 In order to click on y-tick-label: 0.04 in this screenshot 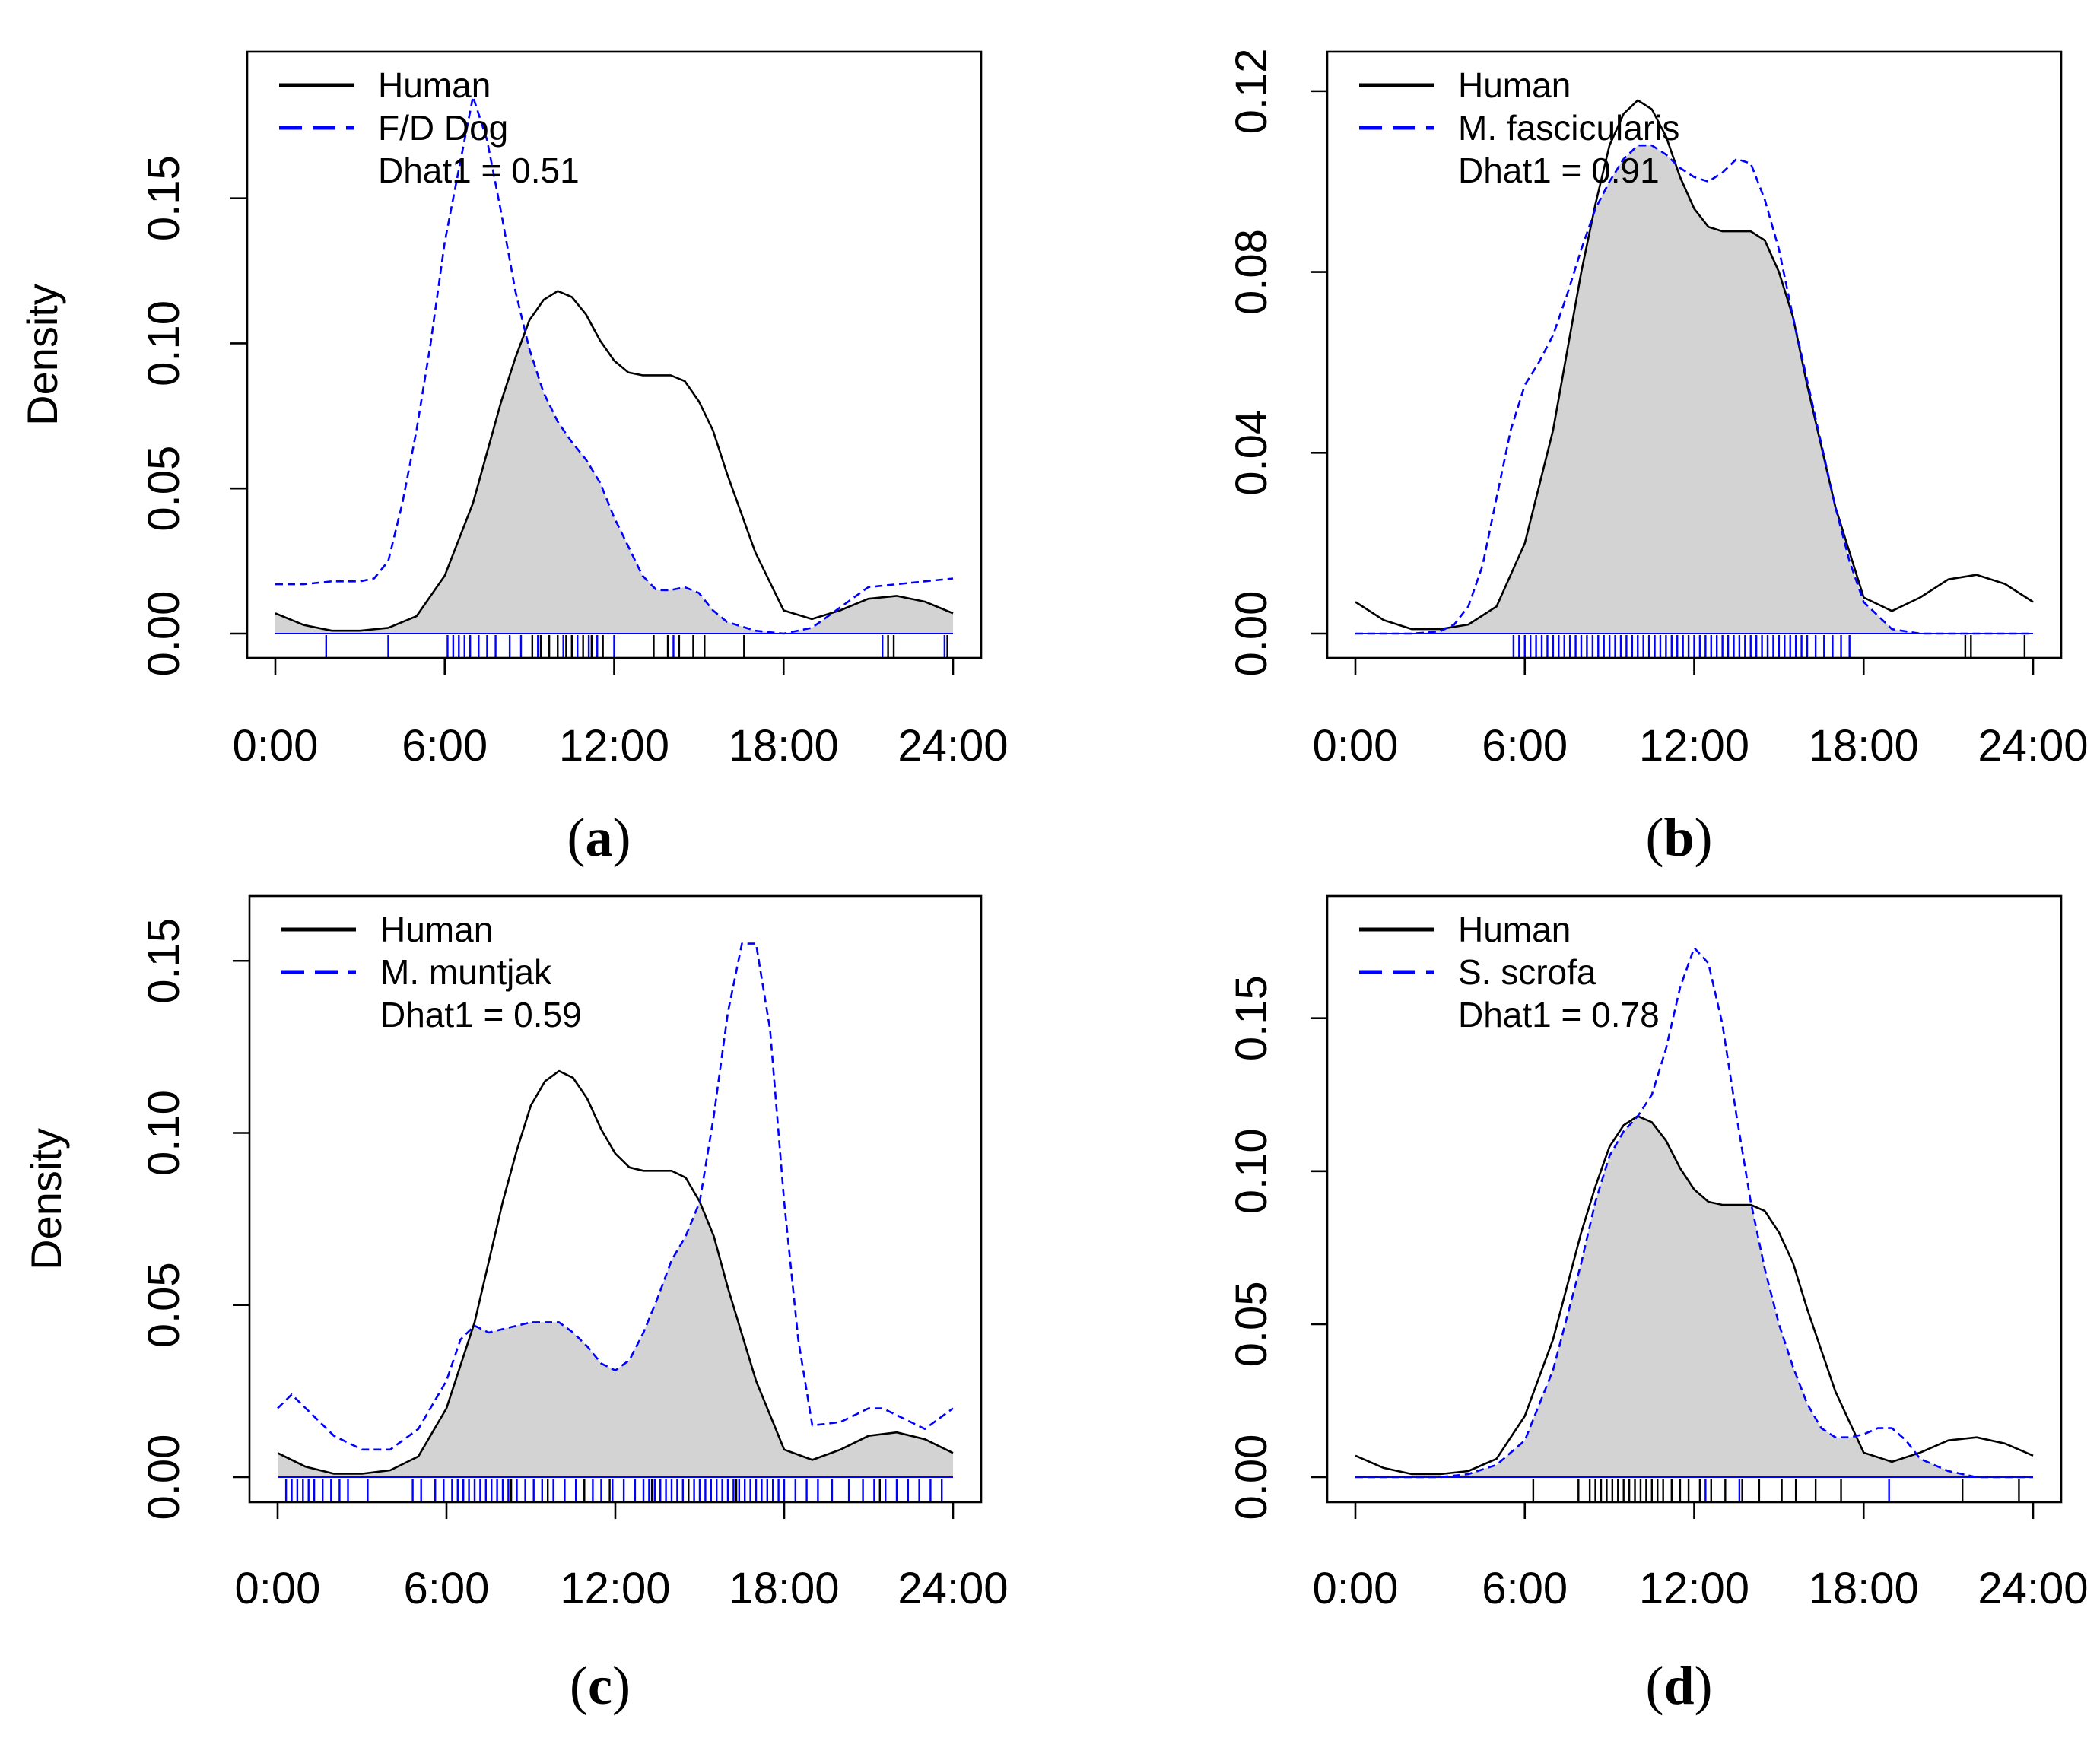, I will do `click(1251, 453)`.